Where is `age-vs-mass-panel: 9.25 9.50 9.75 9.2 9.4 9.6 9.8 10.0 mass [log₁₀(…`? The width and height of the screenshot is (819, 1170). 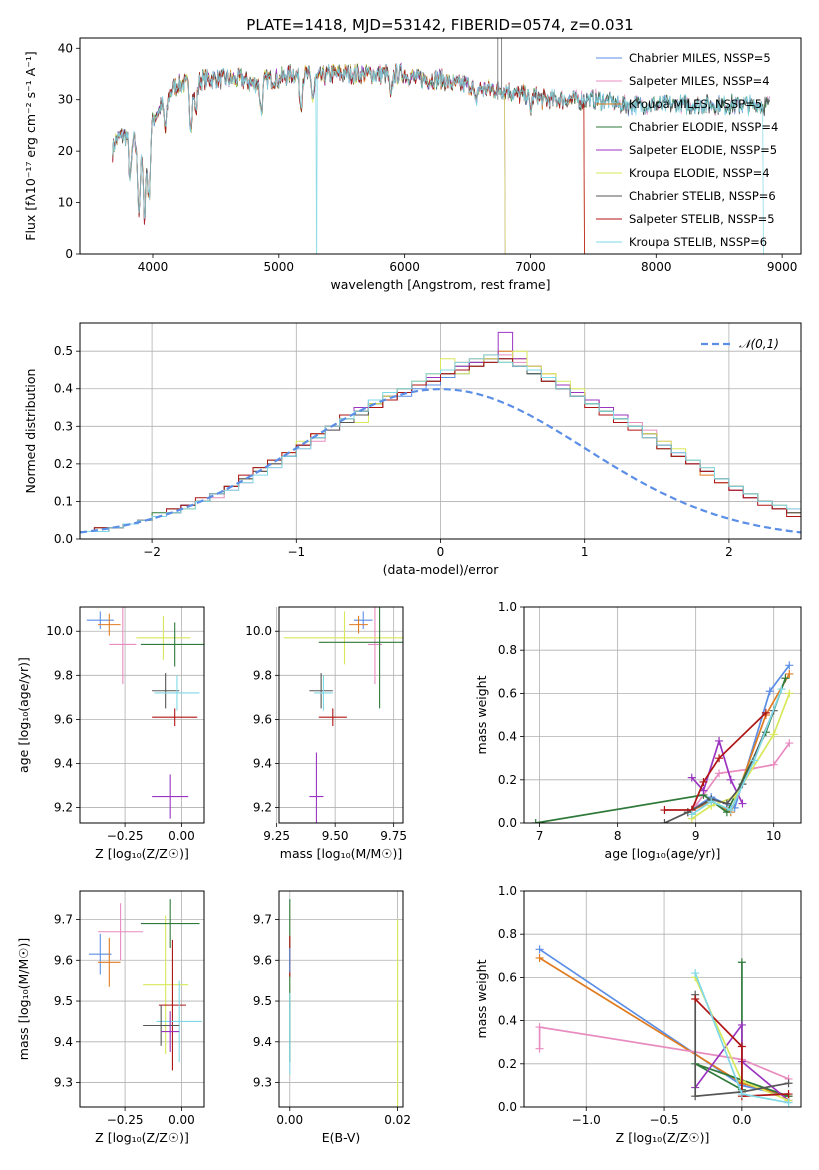 age-vs-mass-panel: 9.25 9.50 9.75 9.2 9.4 9.6 9.8 10.0 mass [log₁₀(… is located at coordinates (326, 733).